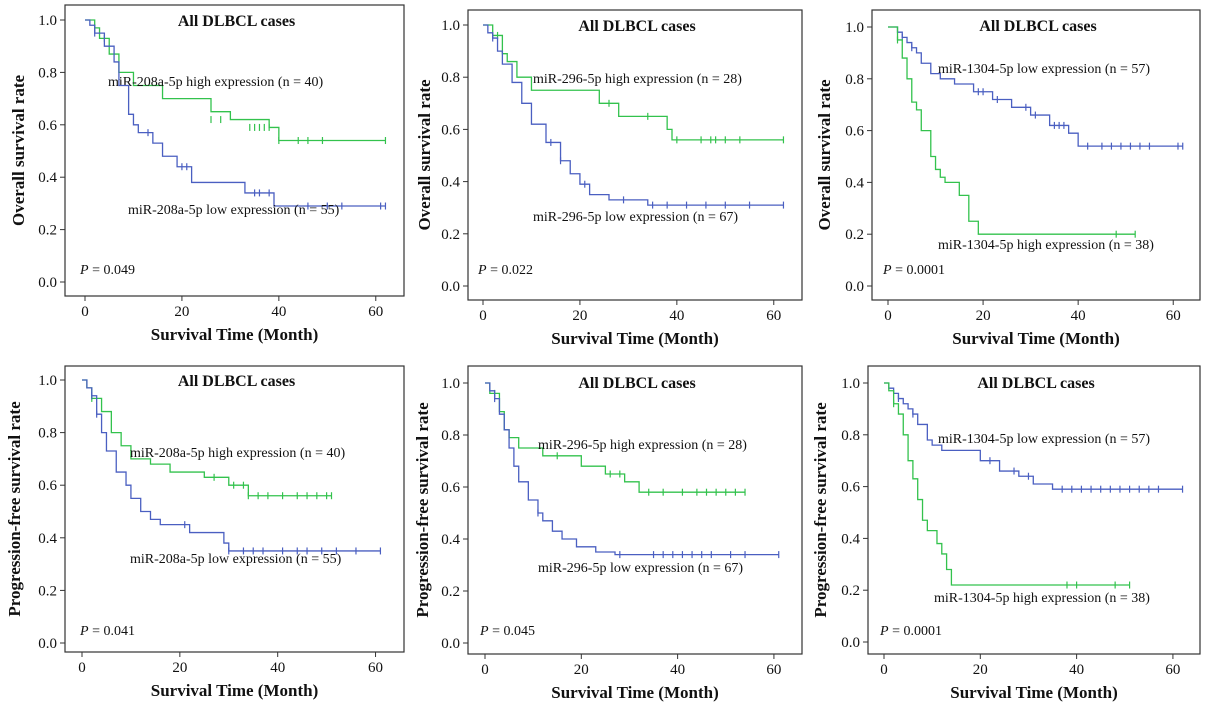 Image resolution: width=1208 pixels, height=713 pixels. What do you see at coordinates (107, 270) in the screenshot?
I see `p-value-label: P = 0.049` at bounding box center [107, 270].